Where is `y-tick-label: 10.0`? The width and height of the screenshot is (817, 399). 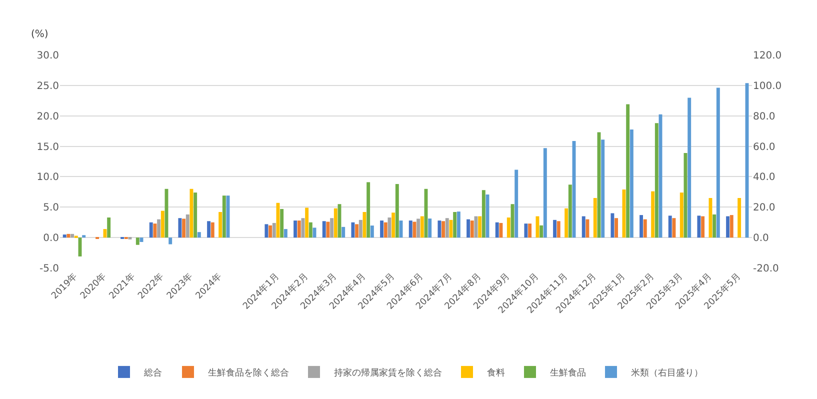 y-tick-label: 10.0 is located at coordinates (47, 178).